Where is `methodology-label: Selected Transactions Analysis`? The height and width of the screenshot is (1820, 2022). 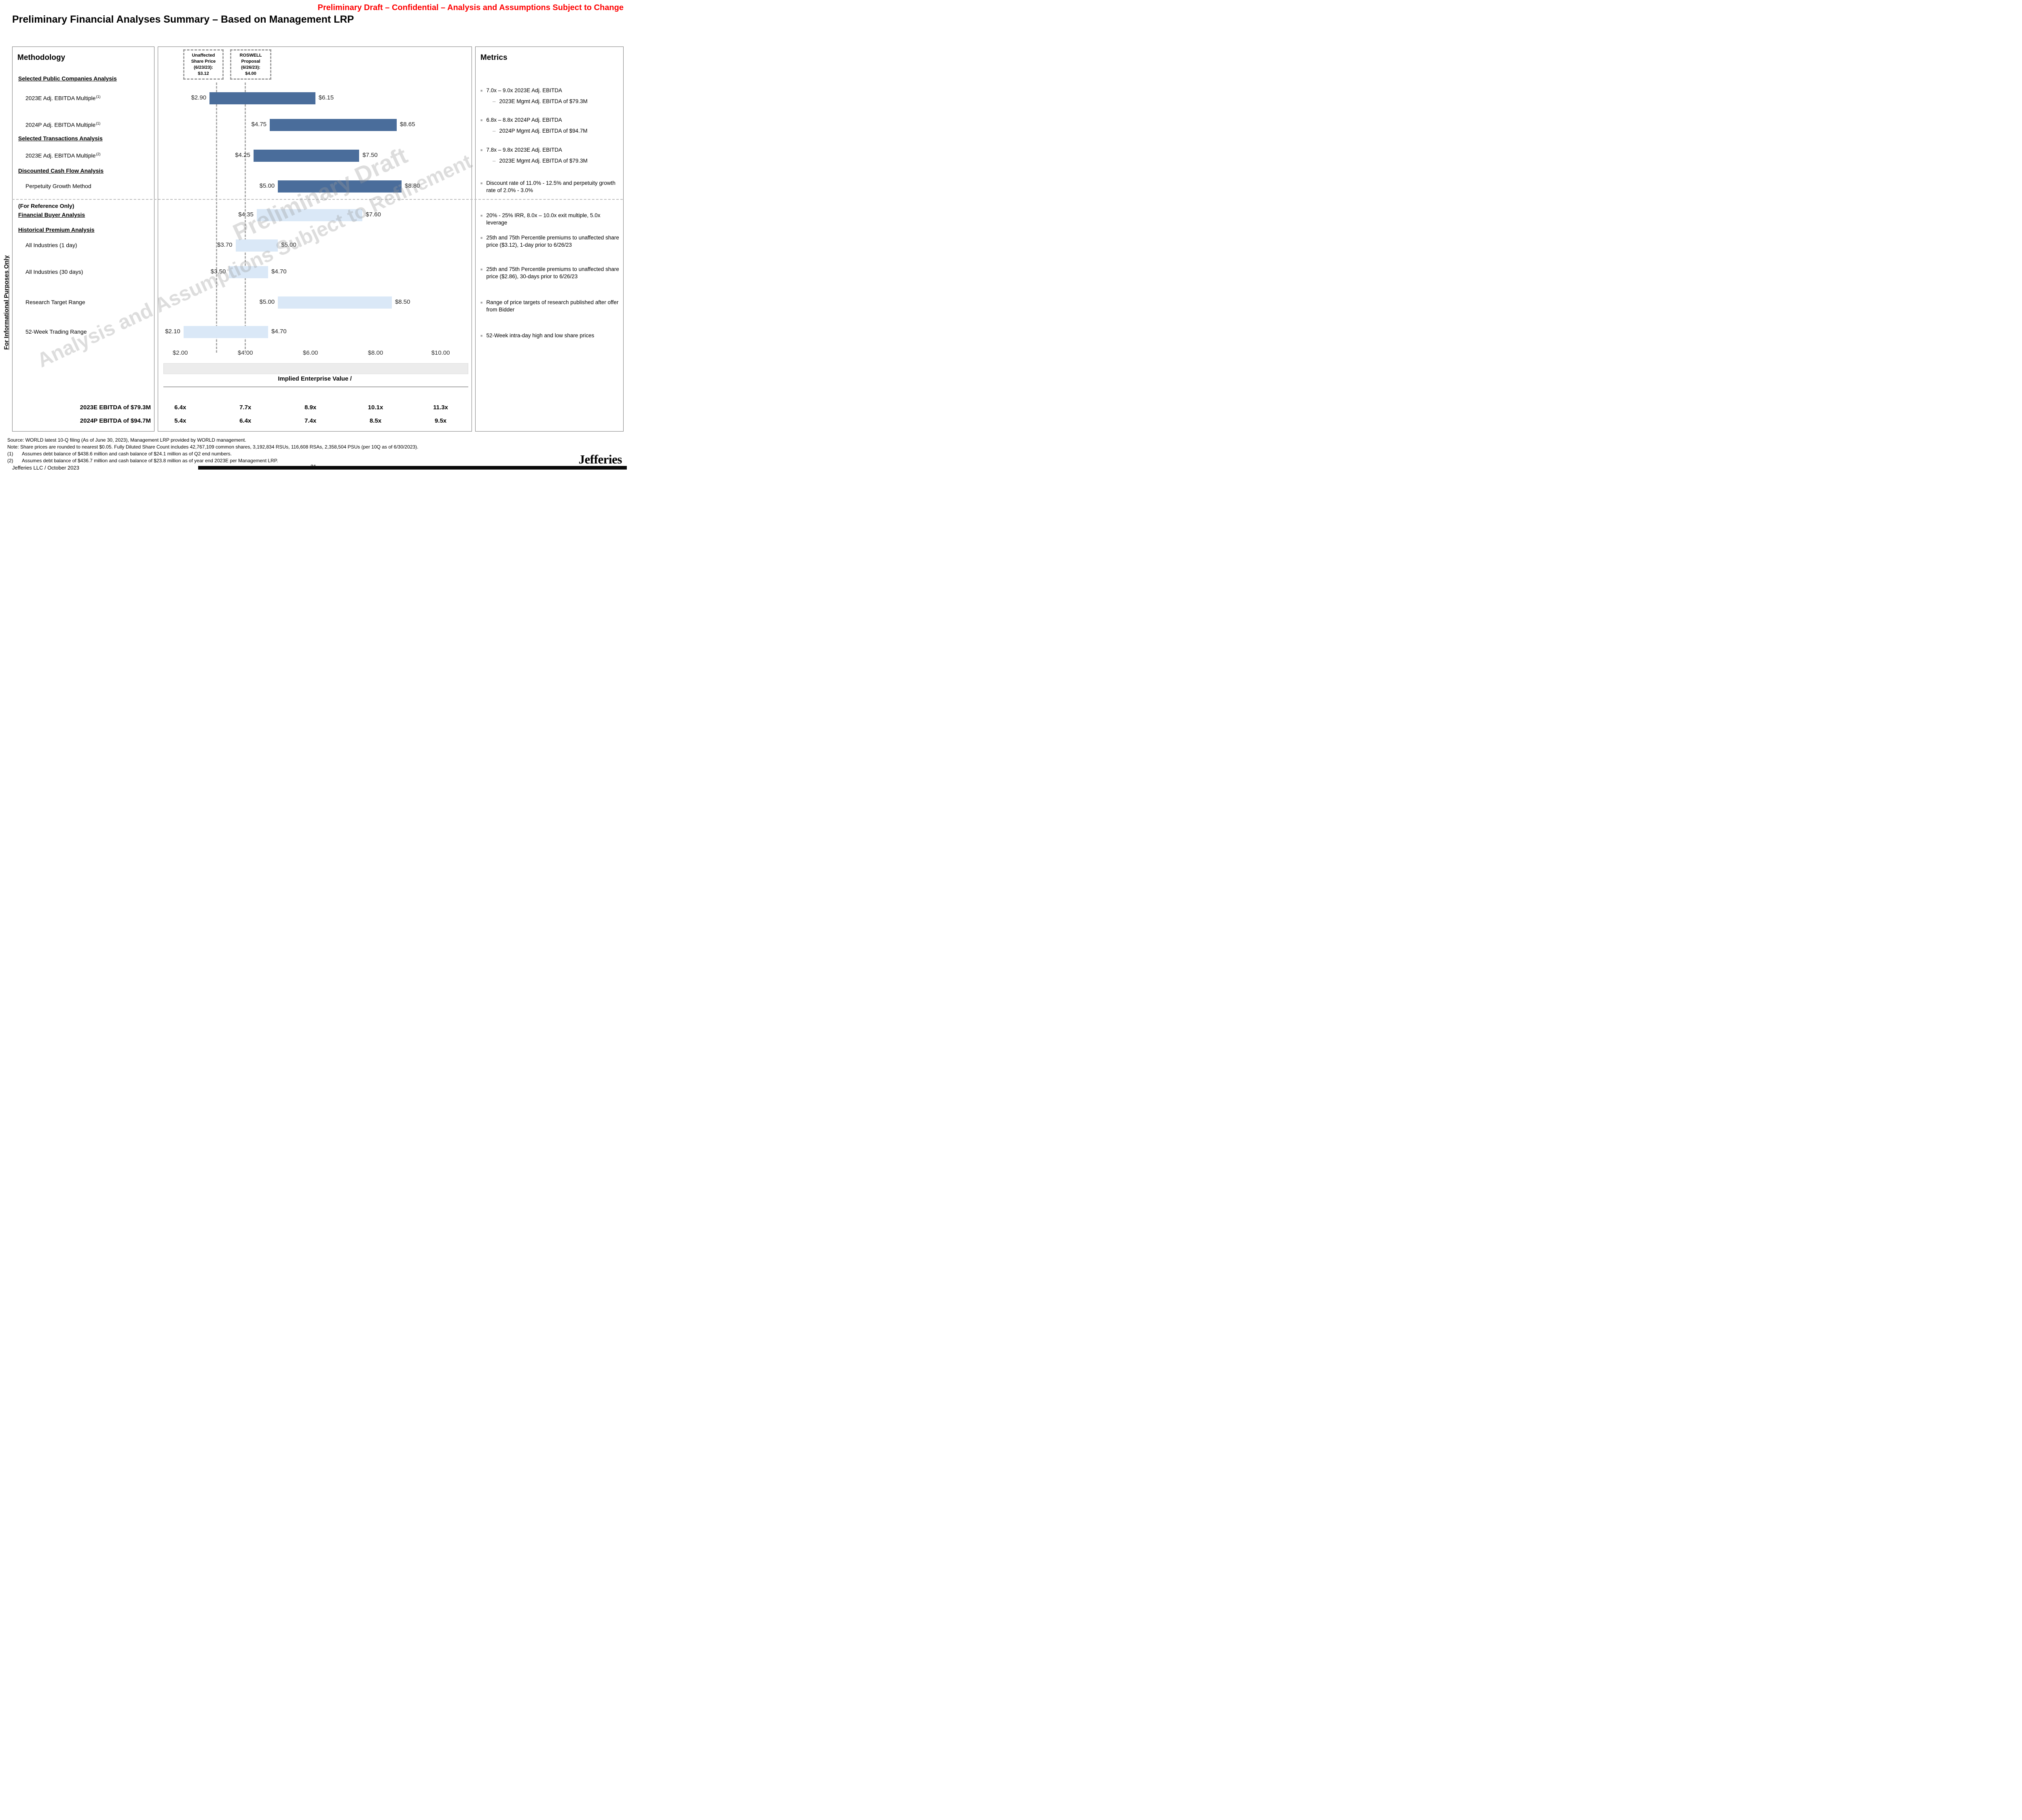 methodology-label: Selected Transactions Analysis is located at coordinates (60, 138).